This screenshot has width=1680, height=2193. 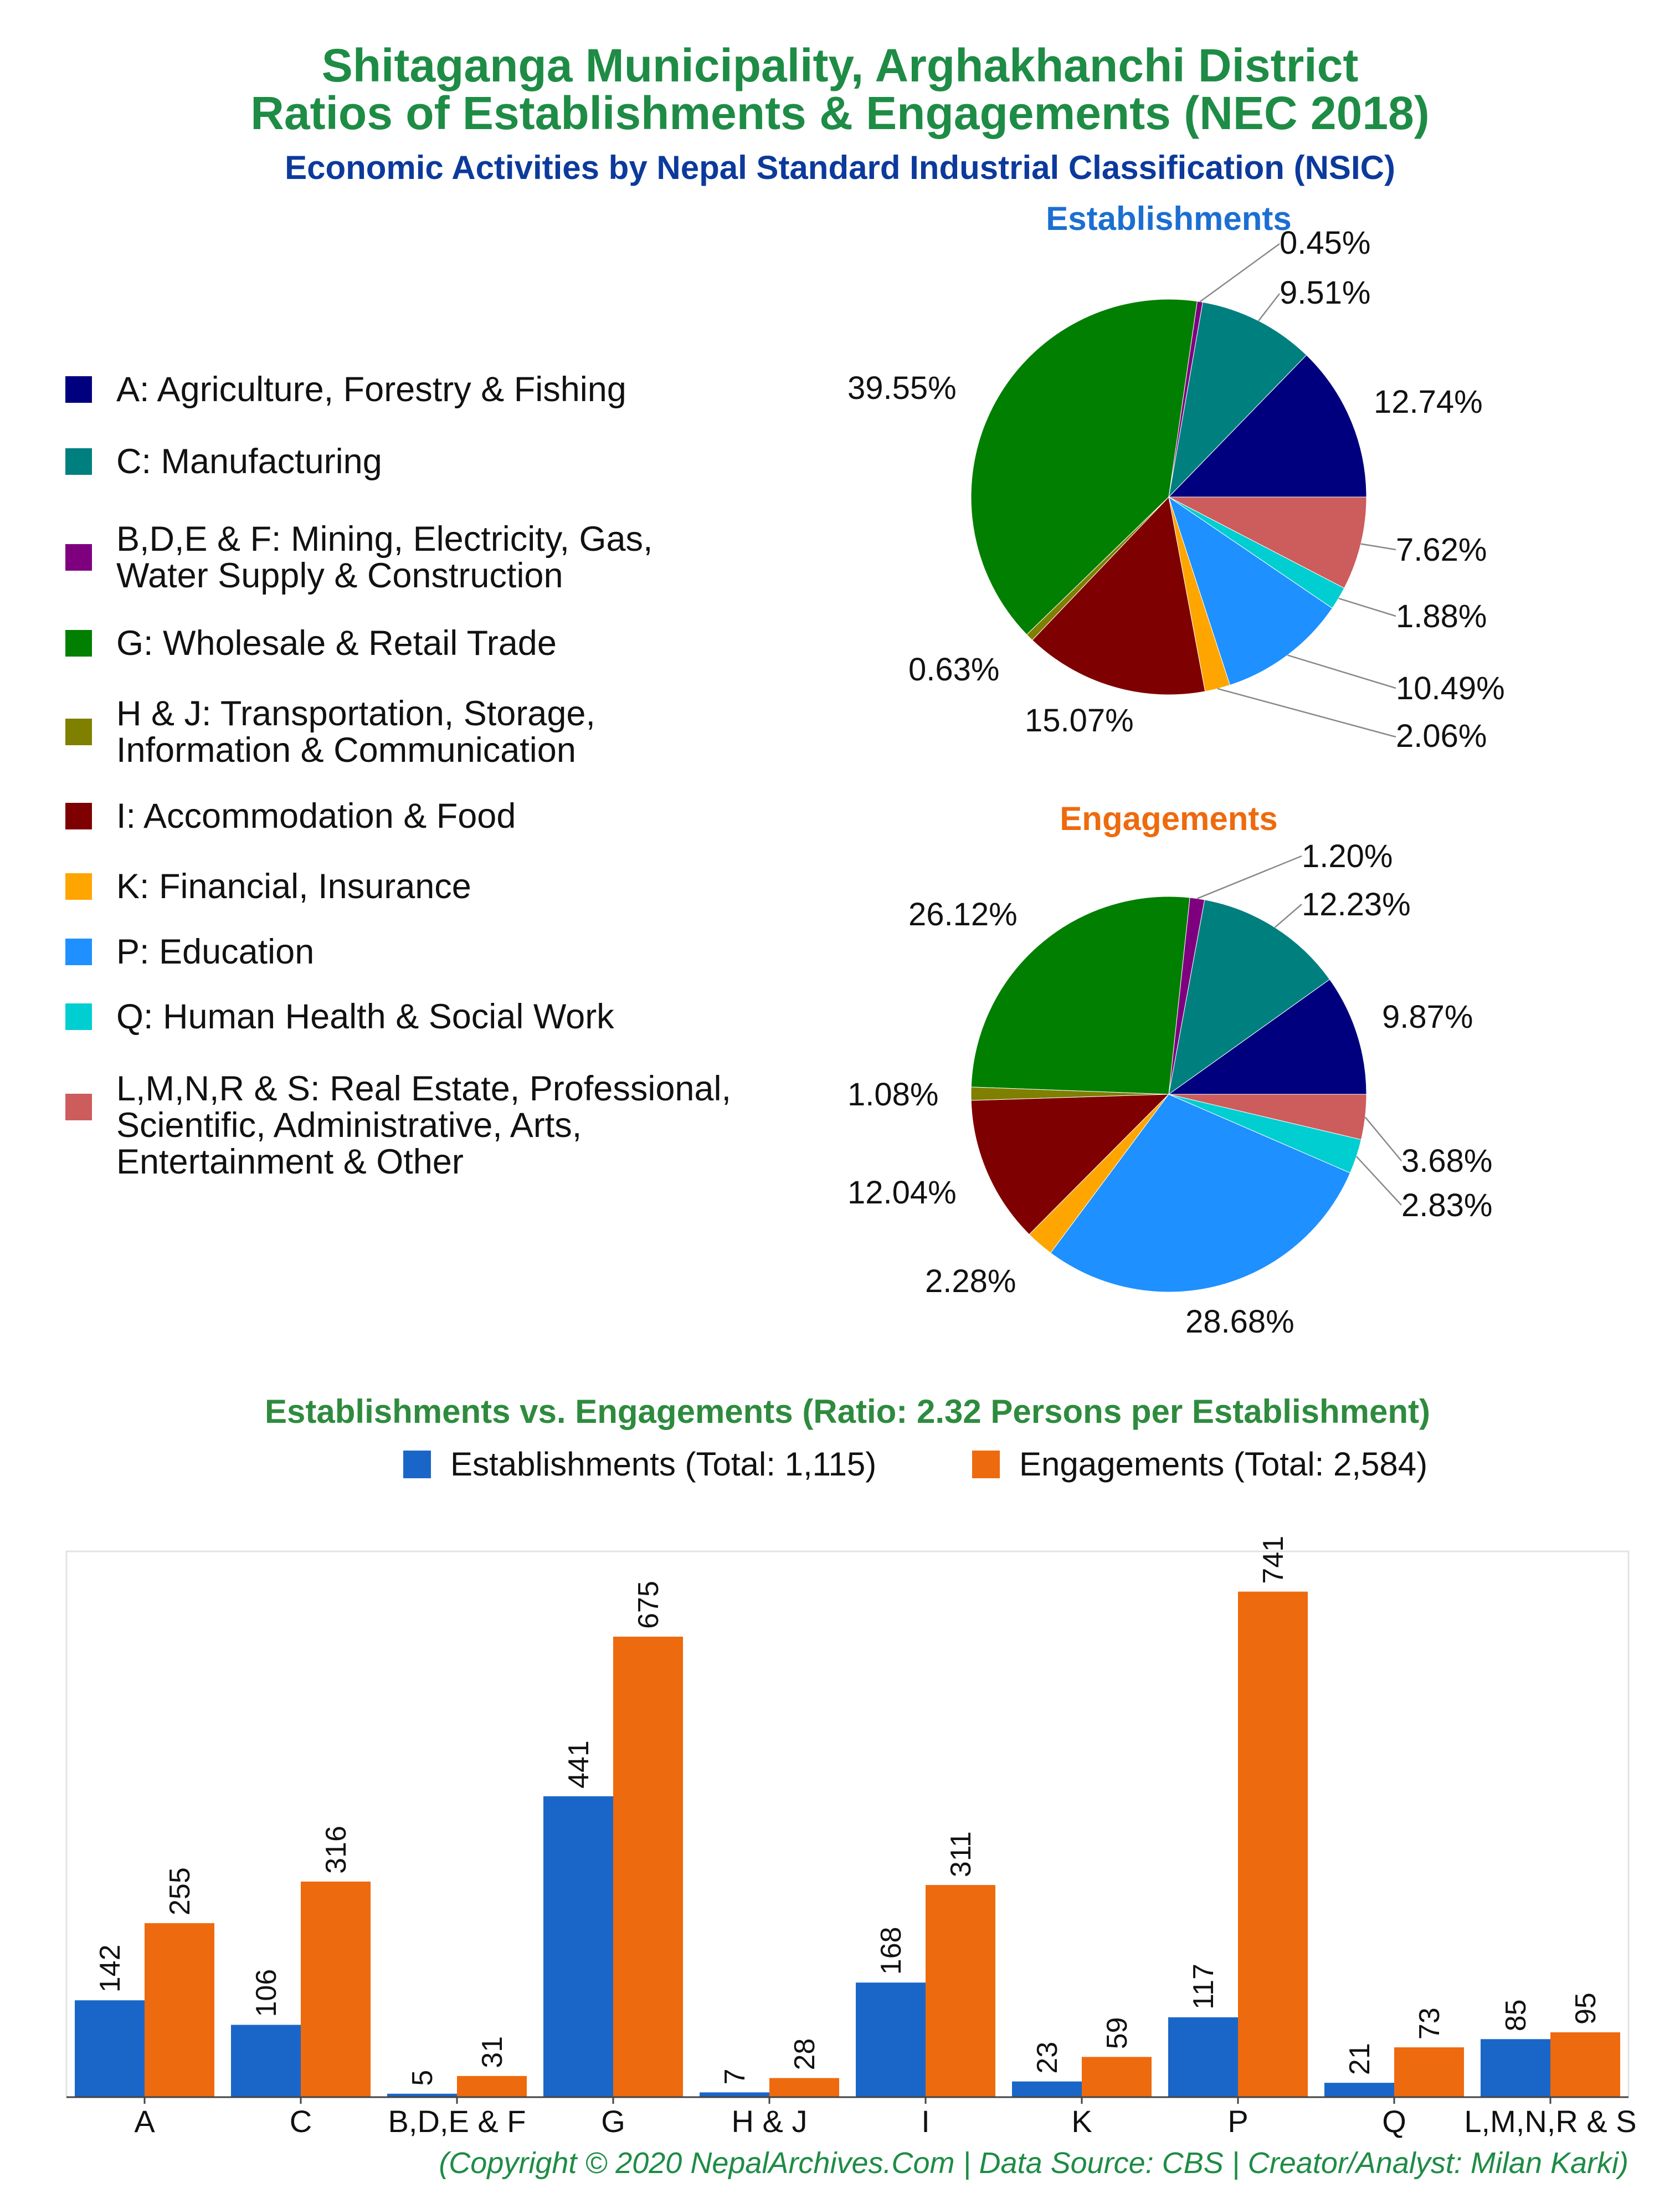 I want to click on pie-data-label: 39.55%, so click(x=902, y=388).